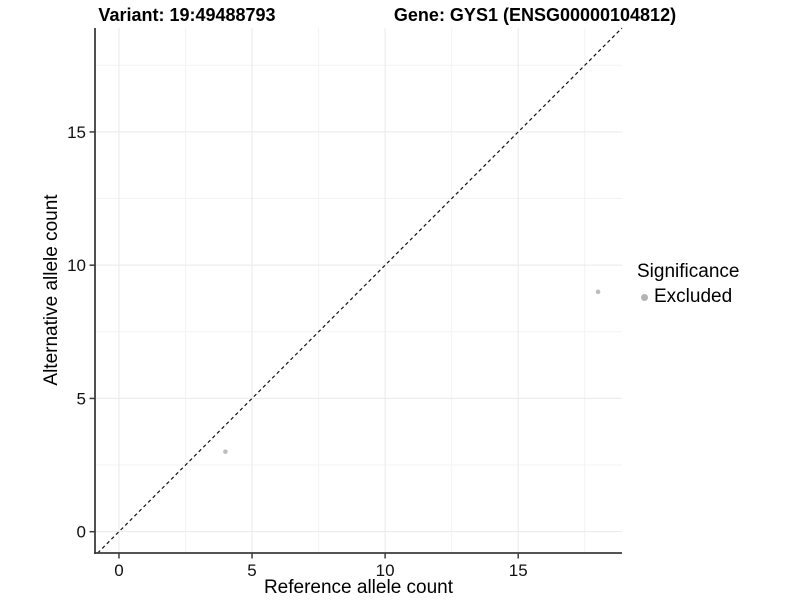  I want to click on legend: Significance Excluded, so click(718, 284).